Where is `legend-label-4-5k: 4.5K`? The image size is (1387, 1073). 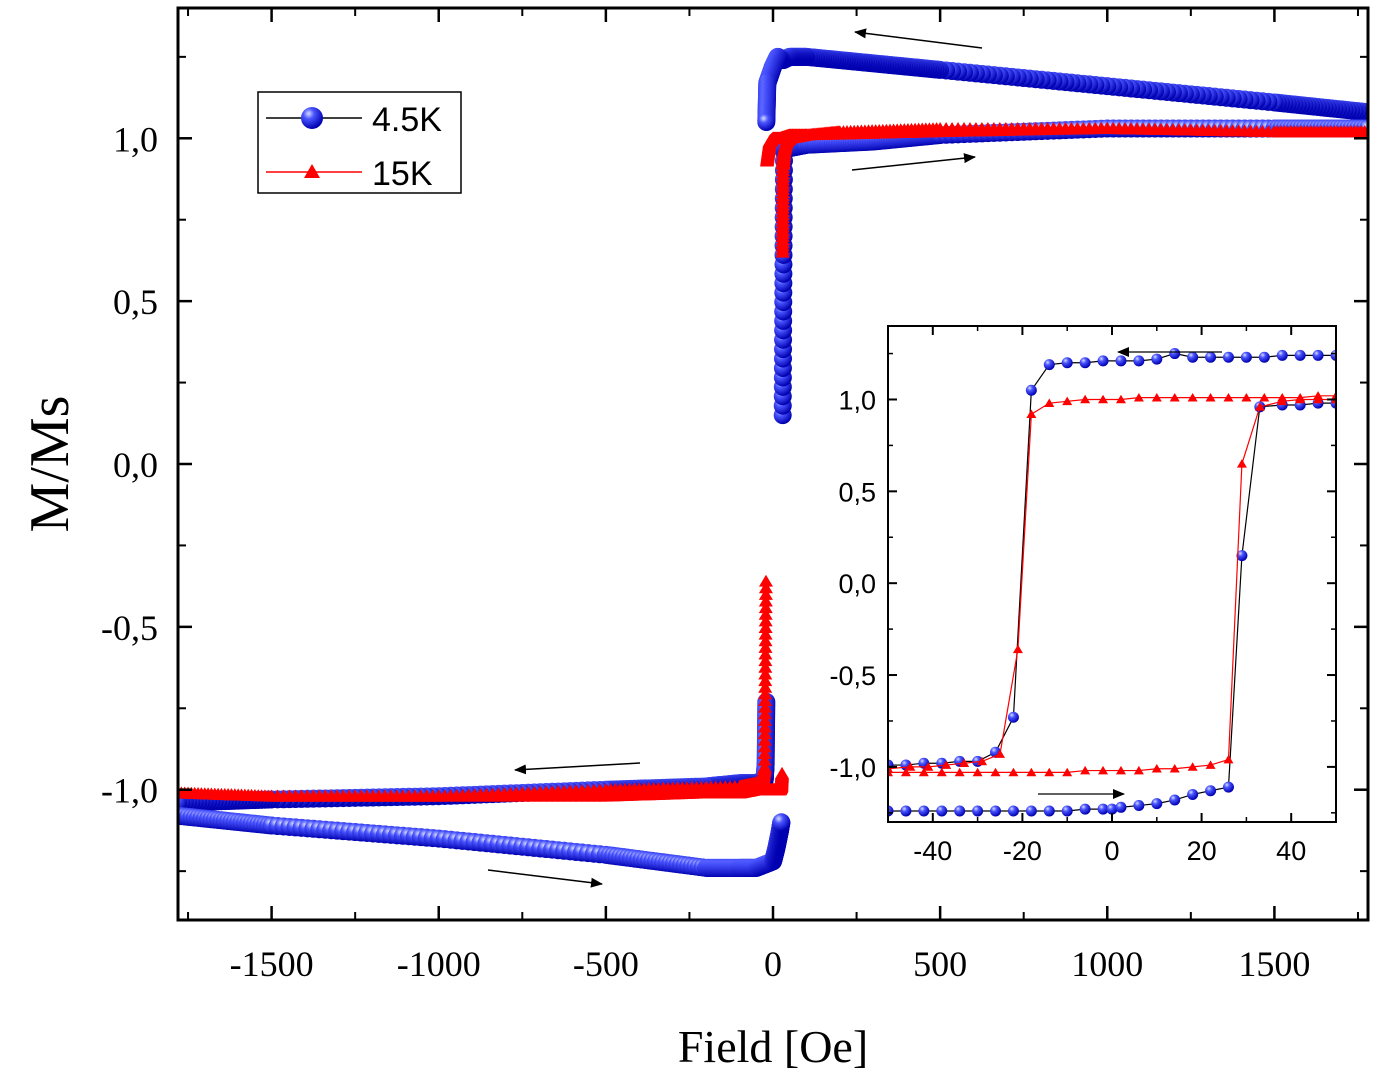 legend-label-4-5k: 4.5K is located at coordinates (407, 120).